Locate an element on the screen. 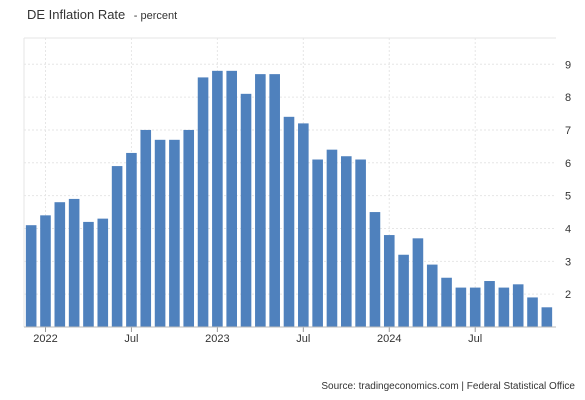  chart-title: DE Inflation Rate is located at coordinates (76, 14).